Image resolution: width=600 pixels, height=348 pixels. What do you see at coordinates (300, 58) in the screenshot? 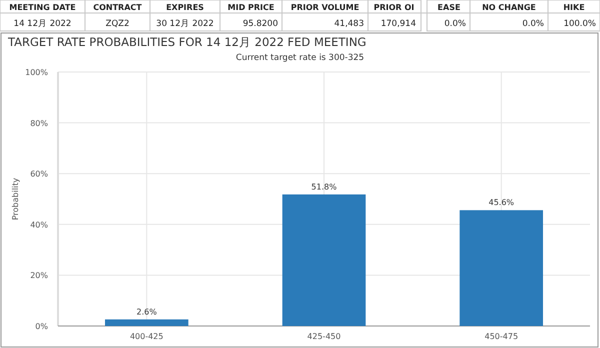
I see `chart-subtitle: Current target rate is 300-325` at bounding box center [300, 58].